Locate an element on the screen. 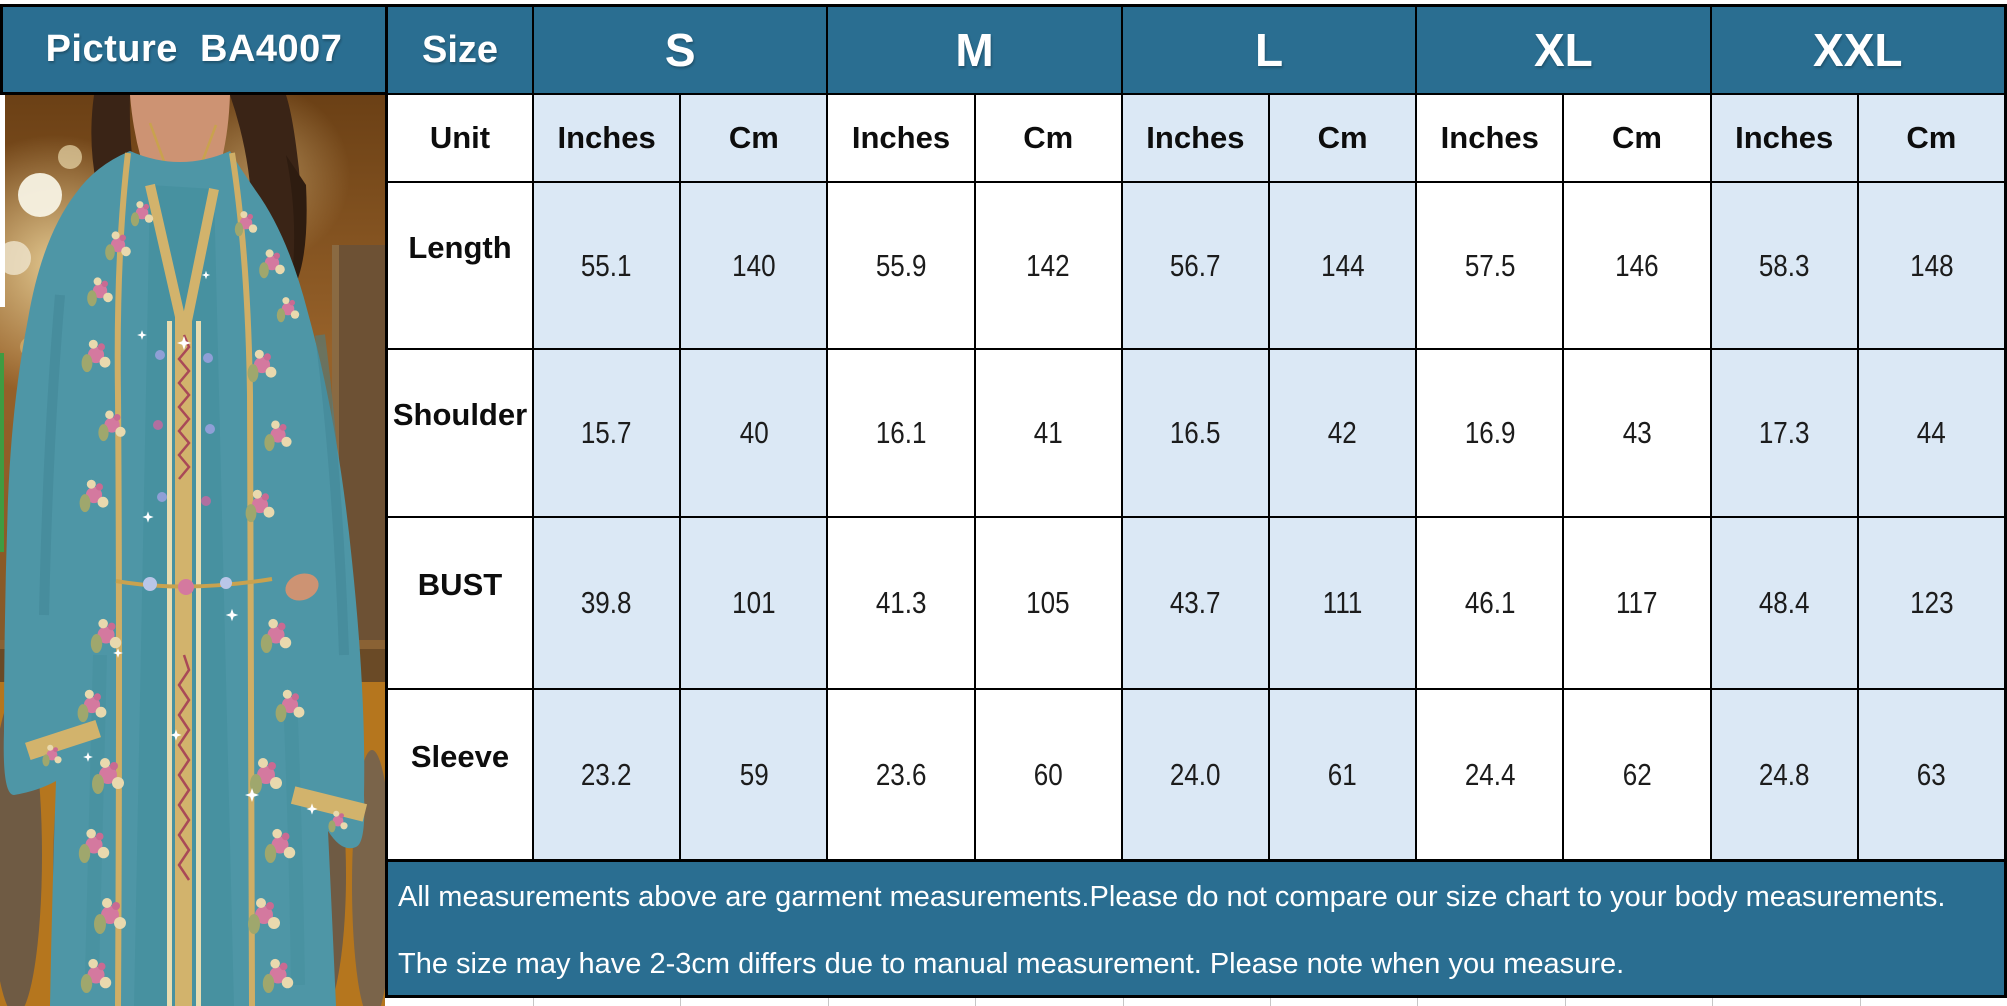 The image size is (2007, 1006). size-header-m: M is located at coordinates (974, 50).